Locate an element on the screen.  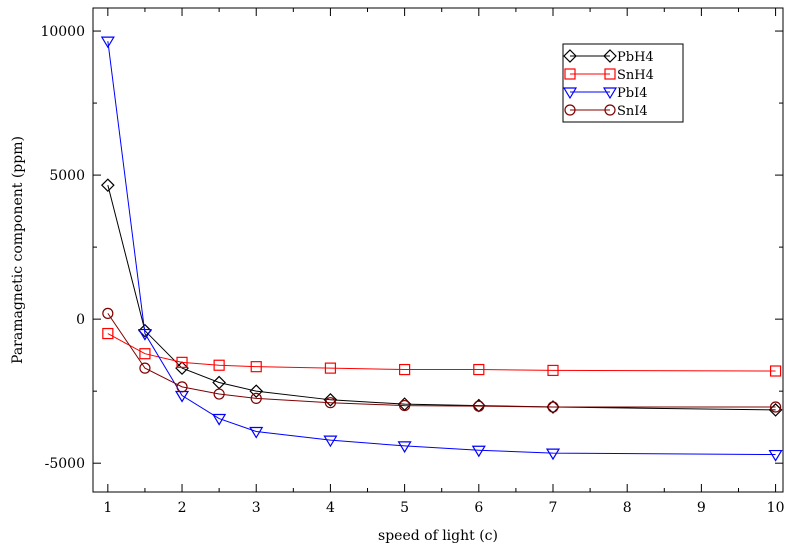
legend-label: SnH4 is located at coordinates (635, 75).